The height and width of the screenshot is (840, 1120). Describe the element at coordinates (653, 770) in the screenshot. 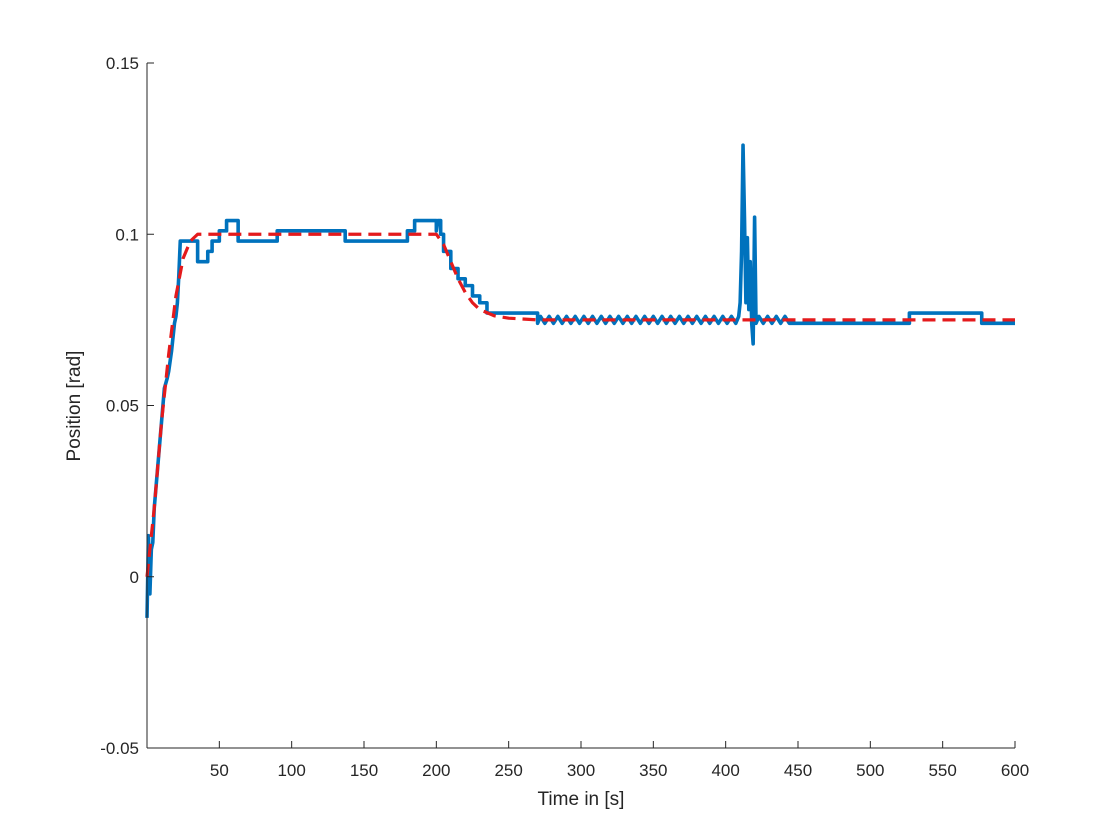

I see `x-tick-label: 350` at that location.